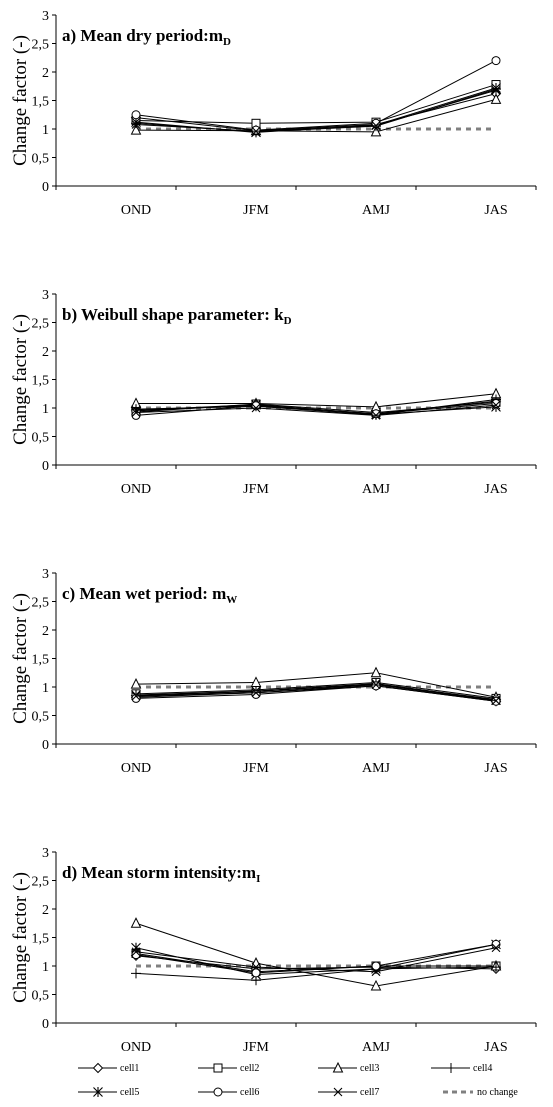 Image resolution: width=553 pixels, height=1107 pixels. I want to click on legend-label: cell6, so click(249, 1092).